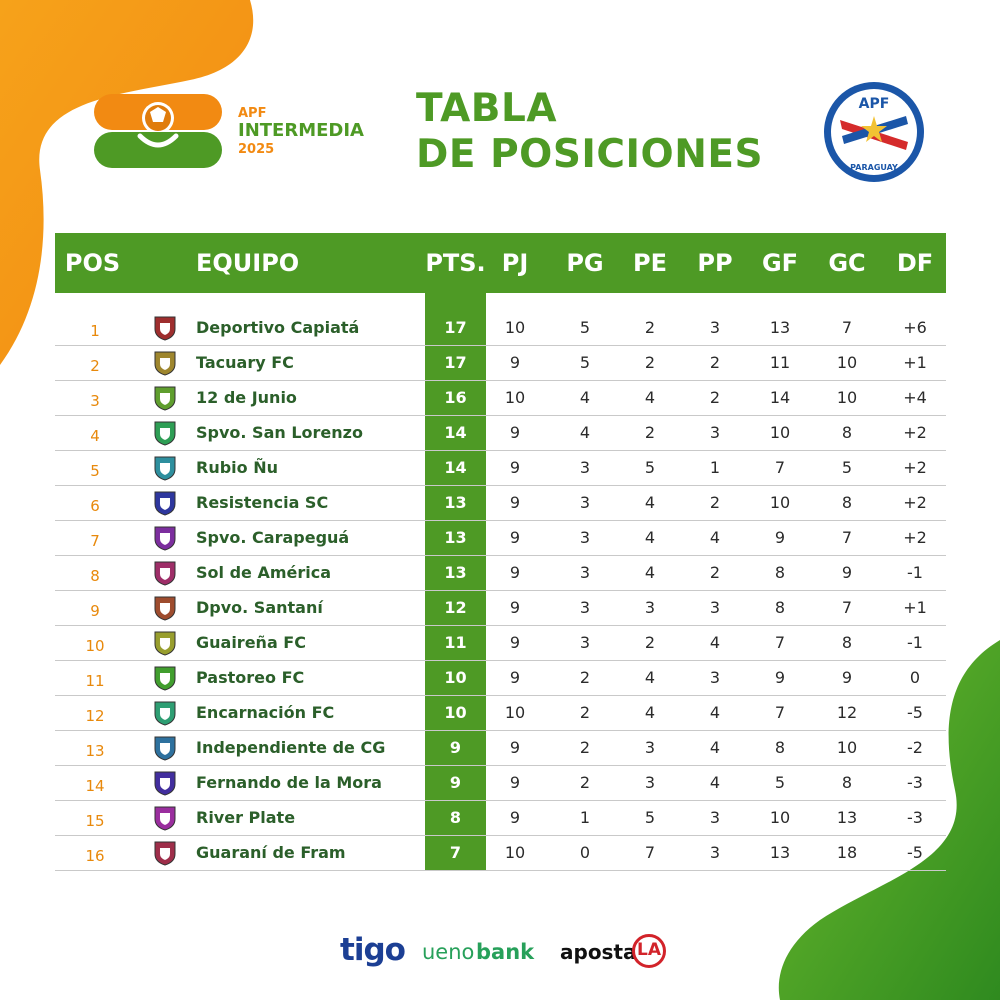  What do you see at coordinates (448, 952) in the screenshot?
I see `ueno-logo-part1: ueno` at bounding box center [448, 952].